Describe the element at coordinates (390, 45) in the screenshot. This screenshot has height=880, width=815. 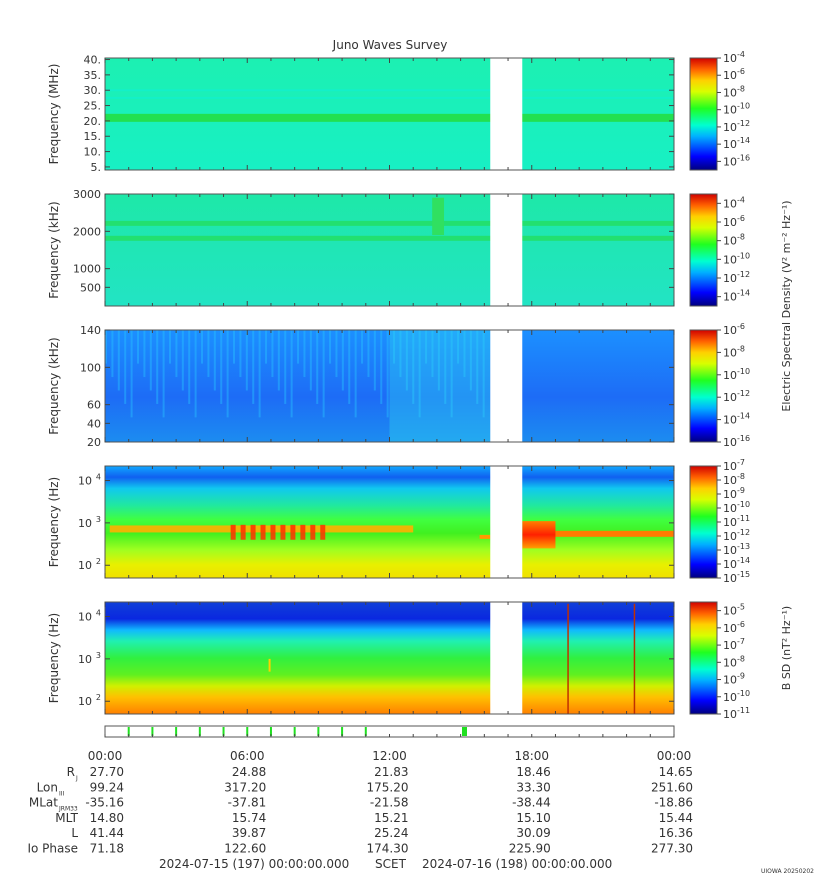
I see `figure-title: Juno Waves Survey` at that location.